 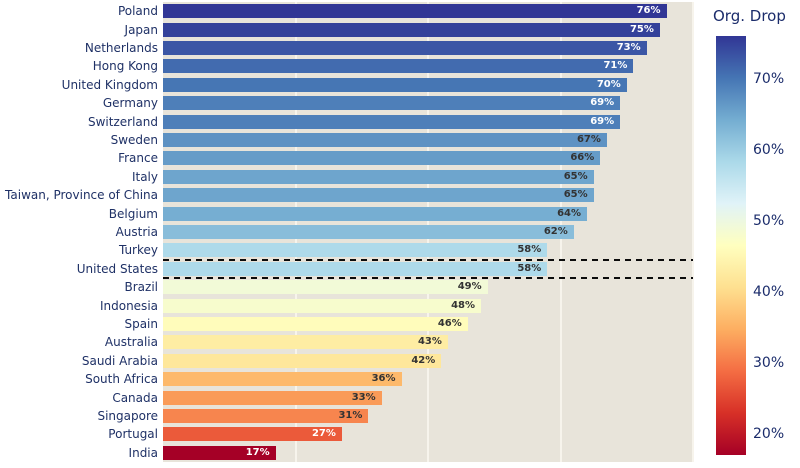 I want to click on category-label: Hong Kong, so click(x=125, y=66).